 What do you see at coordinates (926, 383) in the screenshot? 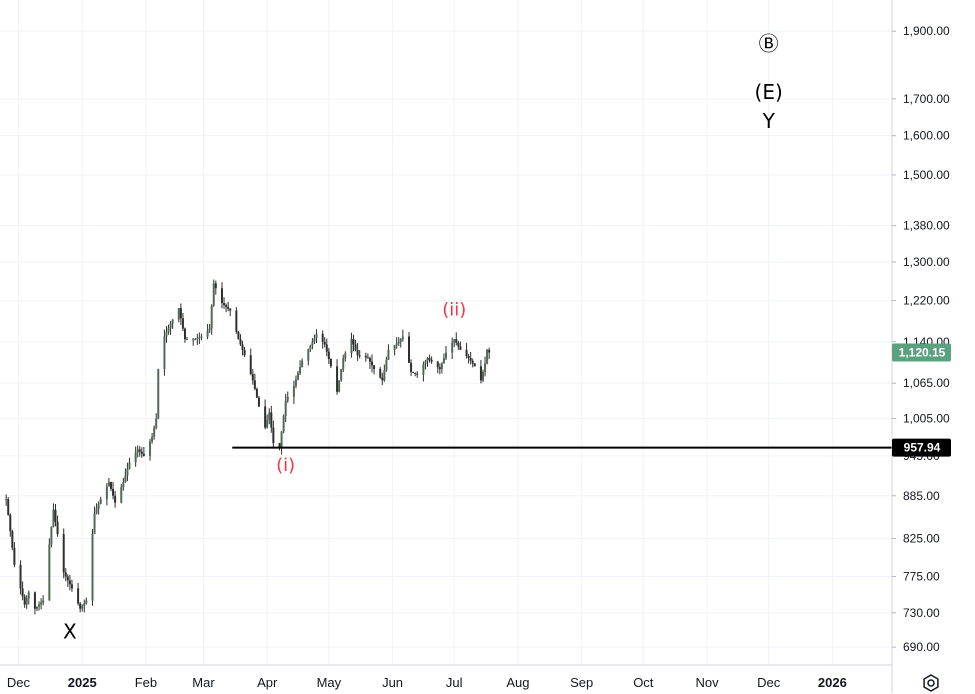
I see `price-tick-label: 1,065.00` at bounding box center [926, 383].